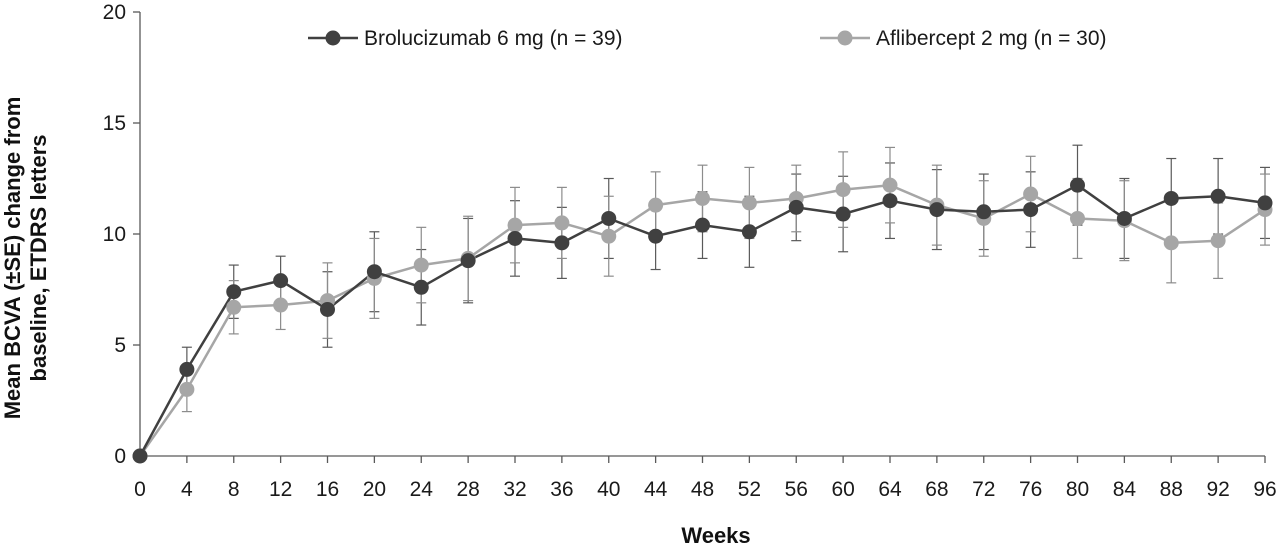  What do you see at coordinates (796, 489) in the screenshot?
I see `x-tick-label: 56` at bounding box center [796, 489].